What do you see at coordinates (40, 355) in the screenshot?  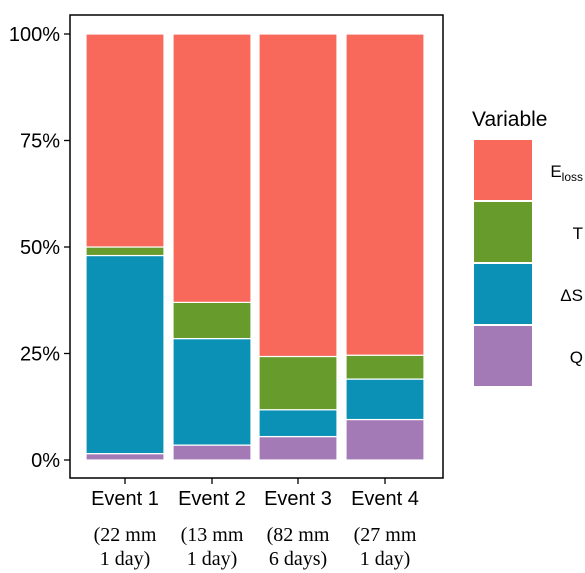 I see `y-tick-label: 25%` at bounding box center [40, 355].